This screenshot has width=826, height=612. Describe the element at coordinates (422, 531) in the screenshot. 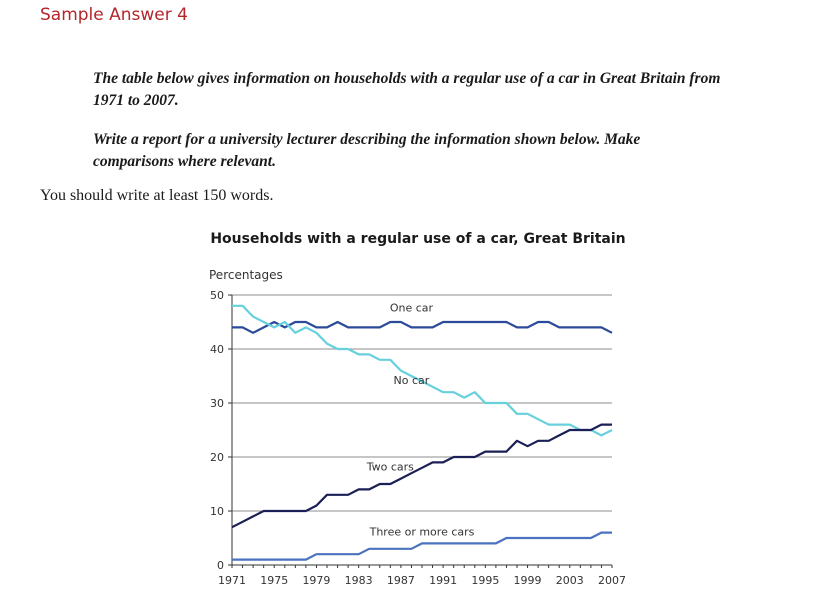

I see `series-label-three-or-more-cars: Three or more cars` at that location.